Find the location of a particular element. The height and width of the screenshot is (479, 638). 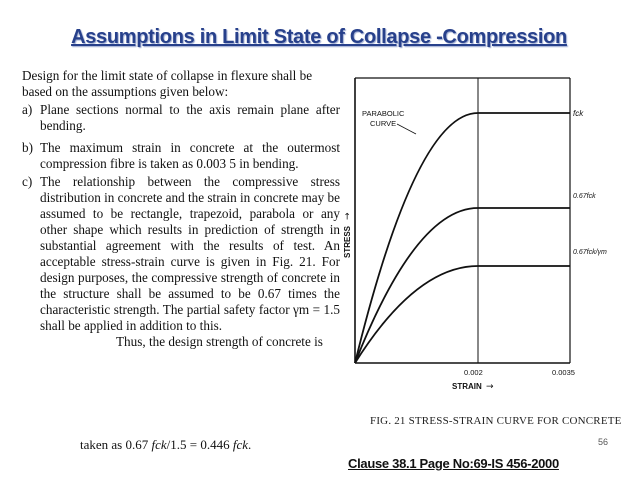

final-fck-b: fck is located at coordinates (240, 444).